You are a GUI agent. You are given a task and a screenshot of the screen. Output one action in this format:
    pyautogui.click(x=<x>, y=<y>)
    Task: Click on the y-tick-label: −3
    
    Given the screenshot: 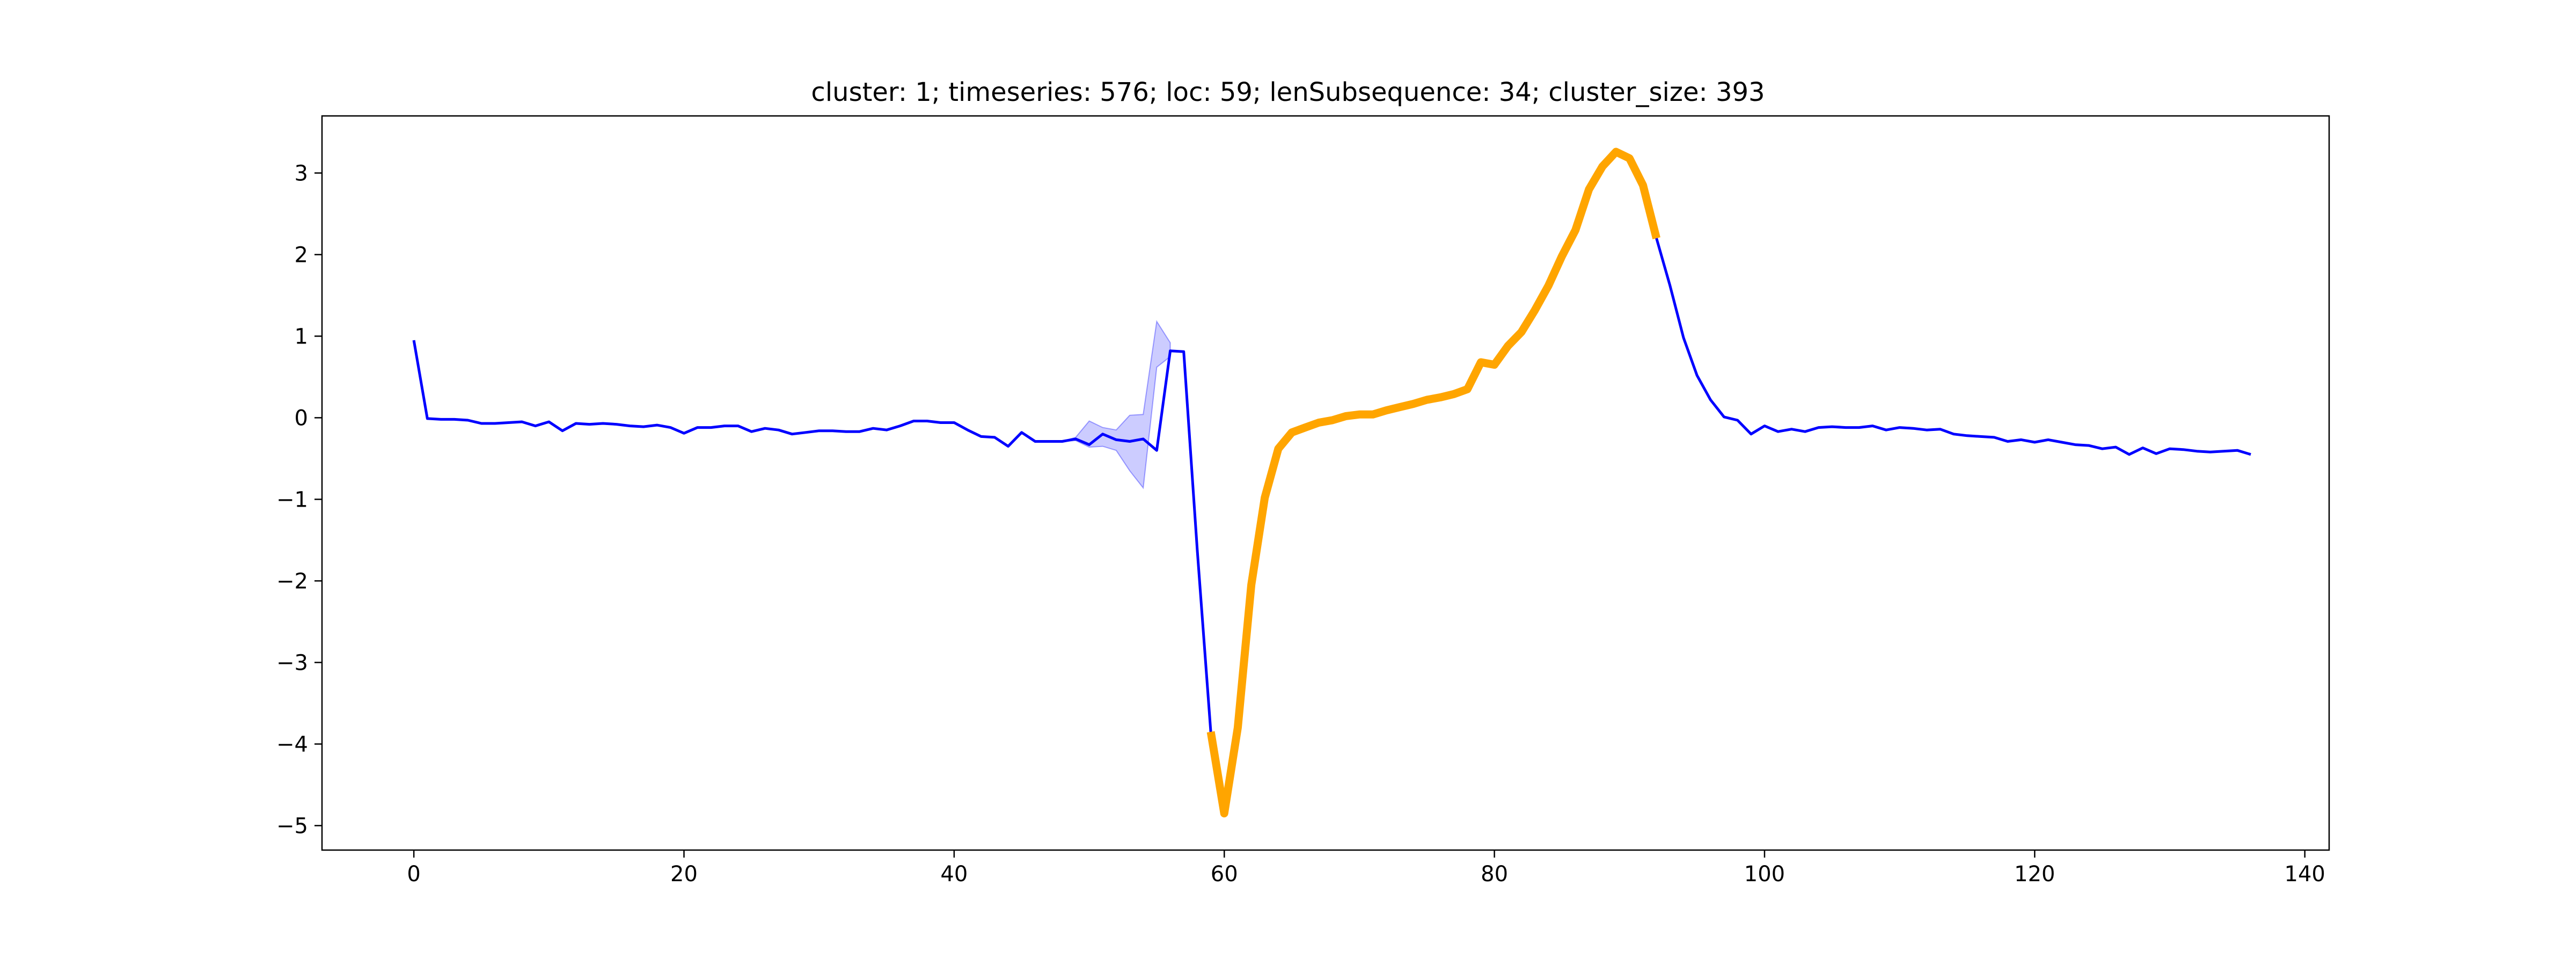 What is the action you would take?
    pyautogui.click(x=292, y=662)
    